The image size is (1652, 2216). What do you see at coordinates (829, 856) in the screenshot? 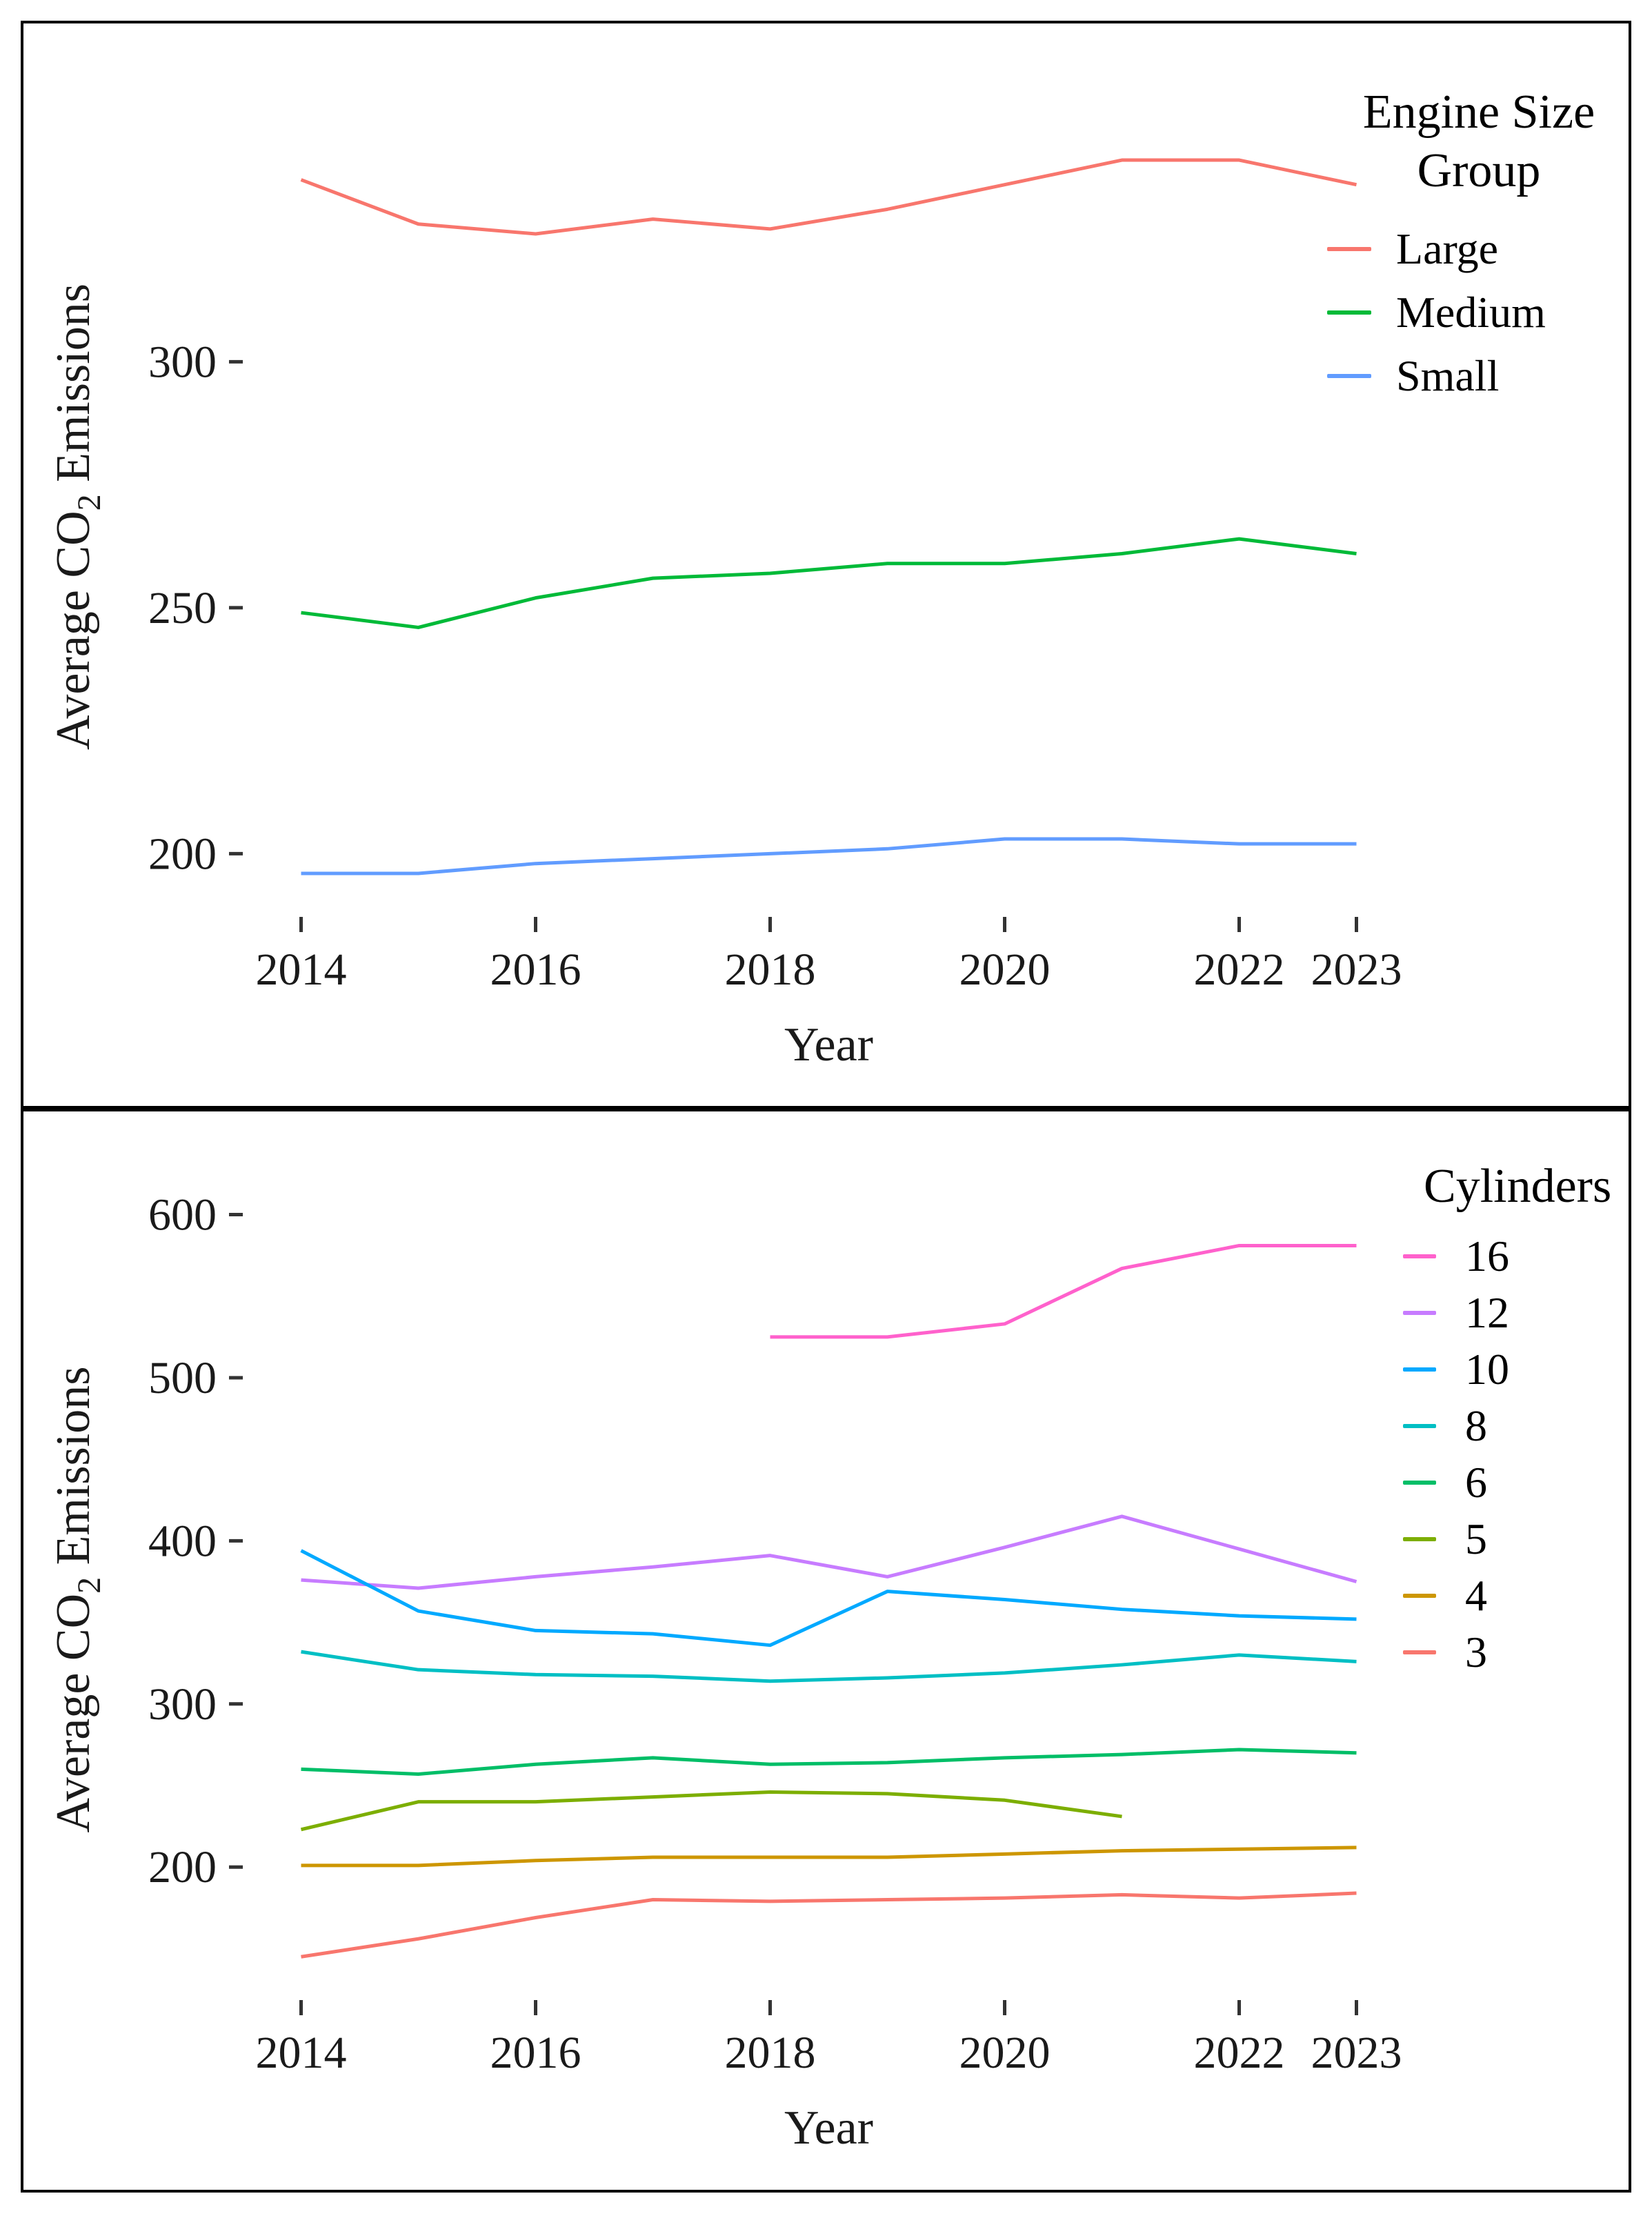
I see `series-line-Small` at bounding box center [829, 856].